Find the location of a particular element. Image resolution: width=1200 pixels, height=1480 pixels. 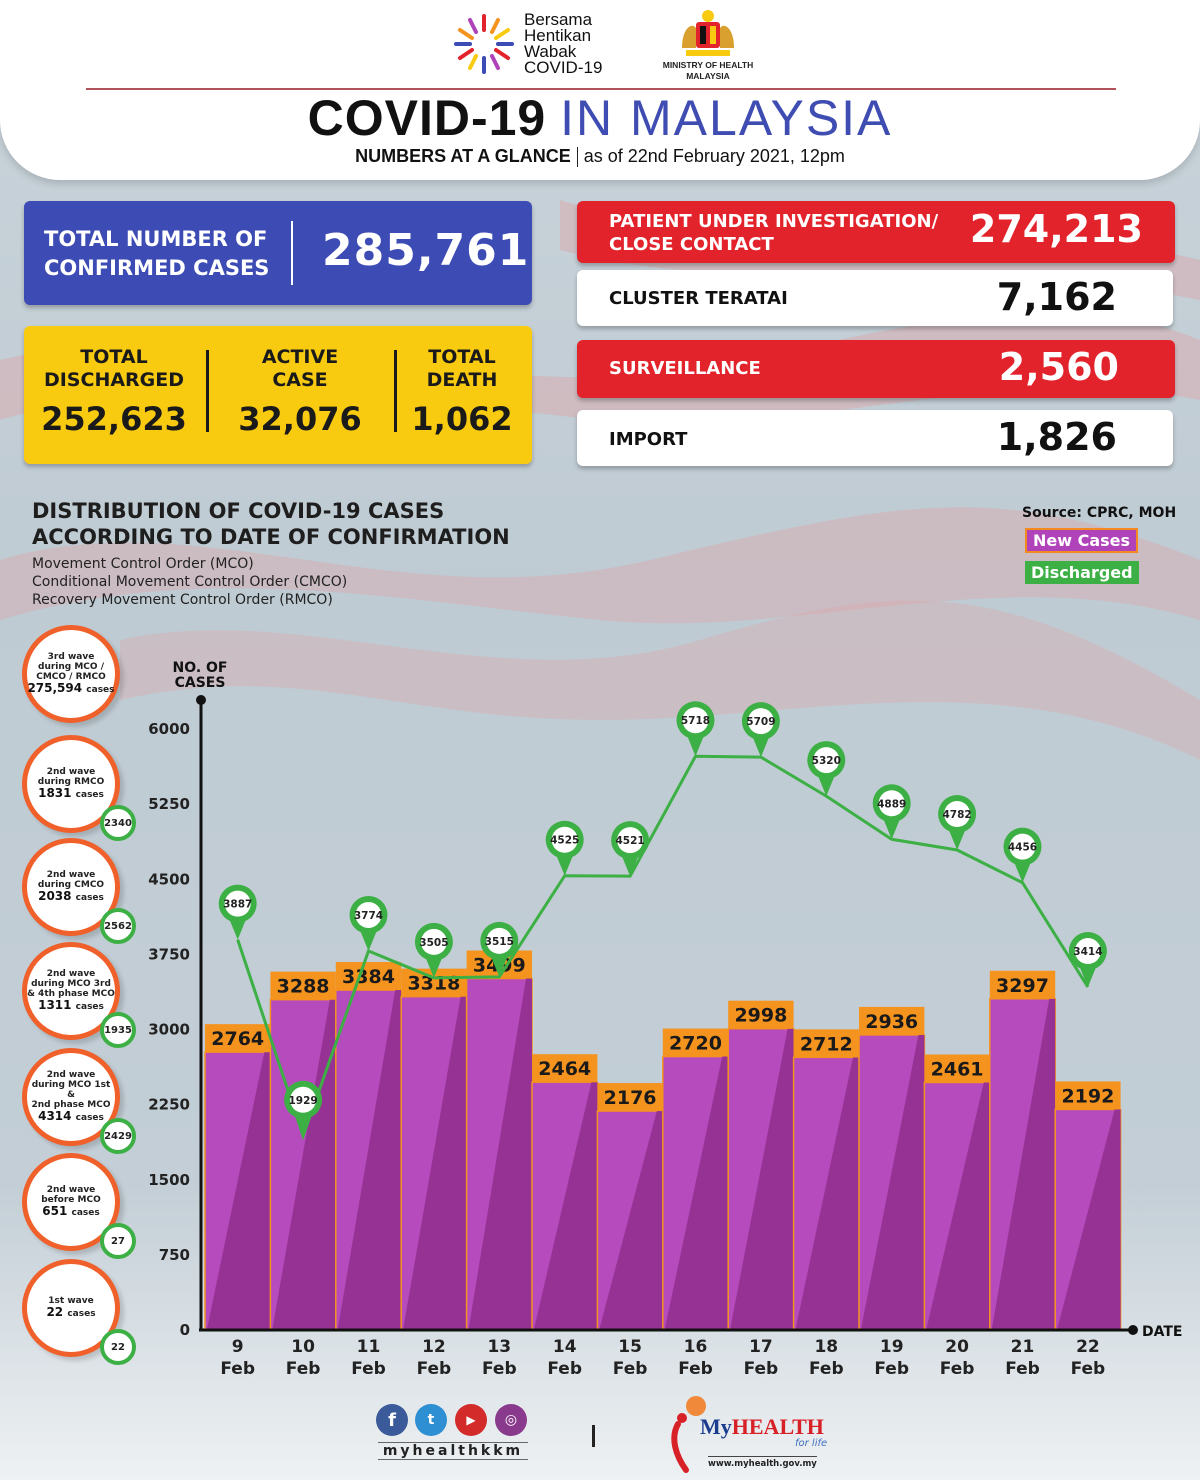

wave-count: 22 cases is located at coordinates (71, 1312).